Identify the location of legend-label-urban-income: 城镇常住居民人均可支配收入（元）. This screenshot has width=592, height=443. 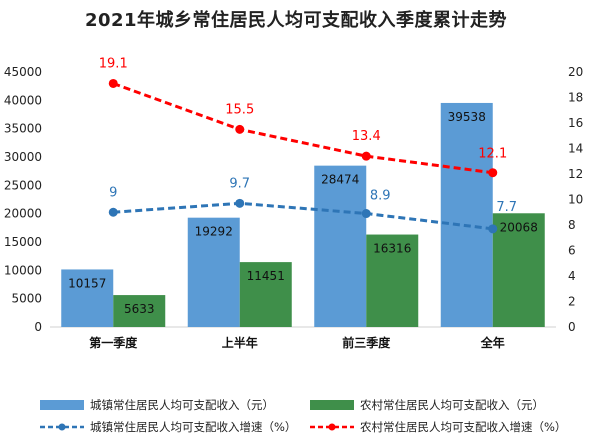
(182, 405).